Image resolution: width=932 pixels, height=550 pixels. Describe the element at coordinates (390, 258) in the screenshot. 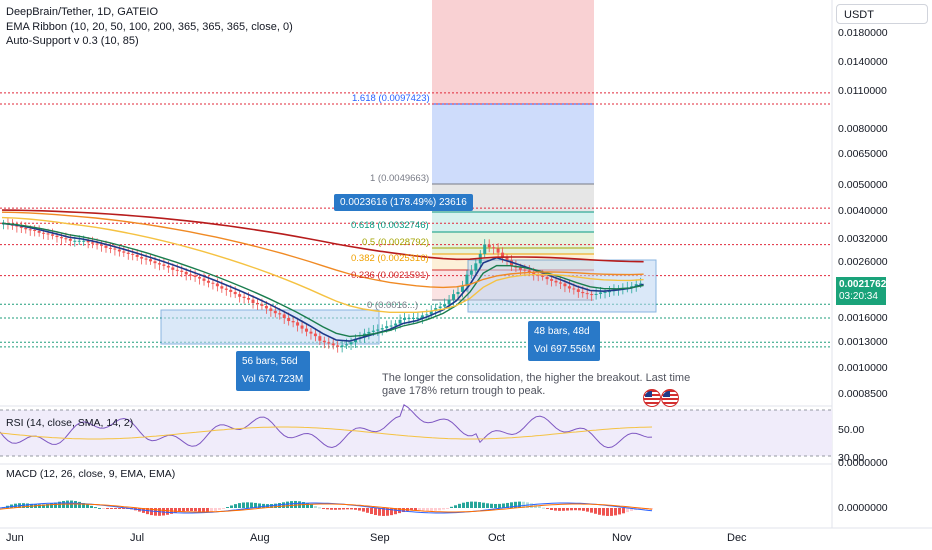

I see `fib-0382-label: 0.382 (0.0025316)` at that location.